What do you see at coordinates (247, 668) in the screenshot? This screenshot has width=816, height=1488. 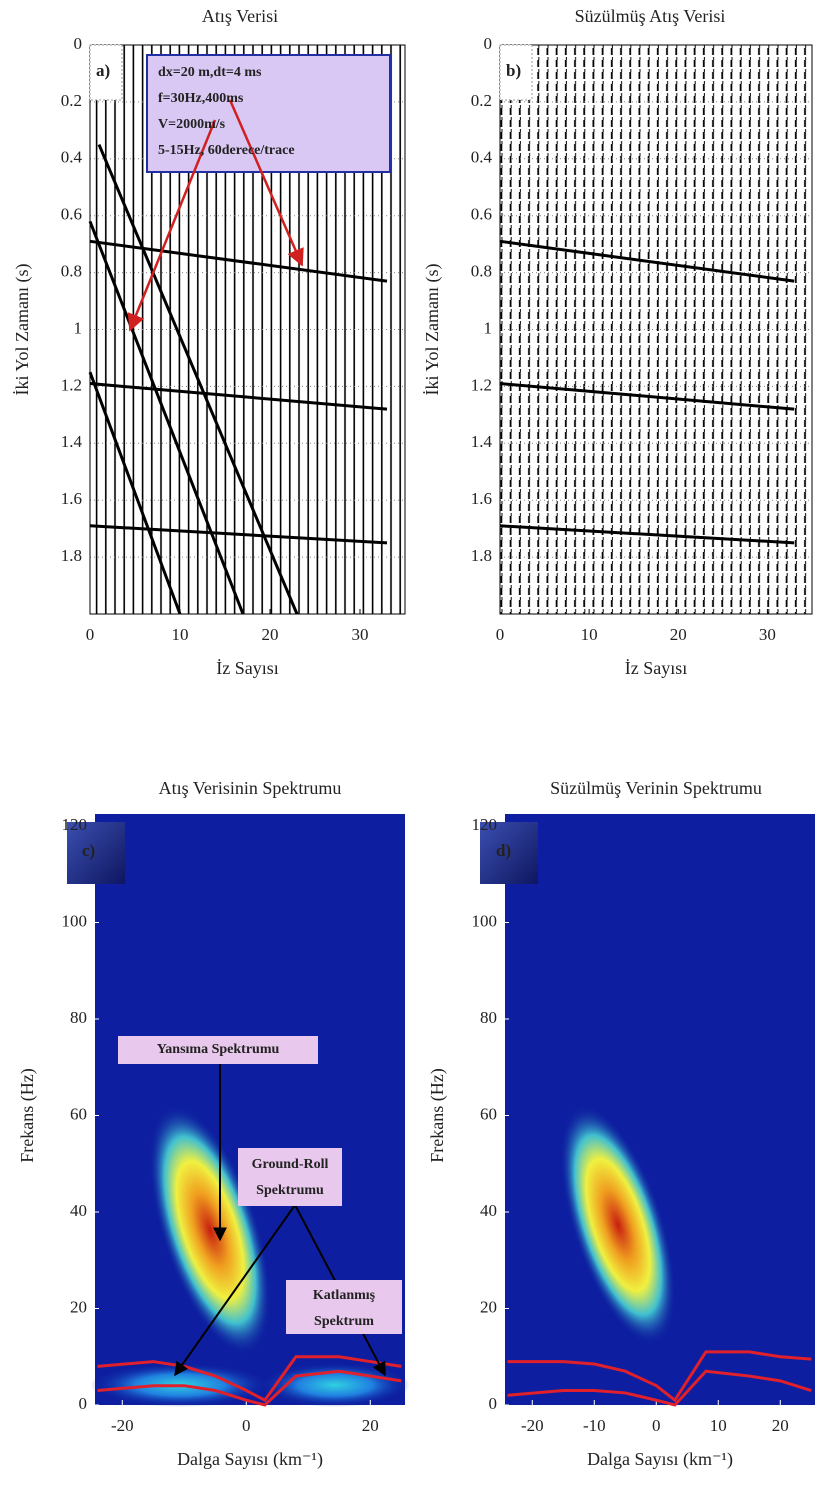 I see `x-axis-label: İz Sayısı` at bounding box center [247, 668].